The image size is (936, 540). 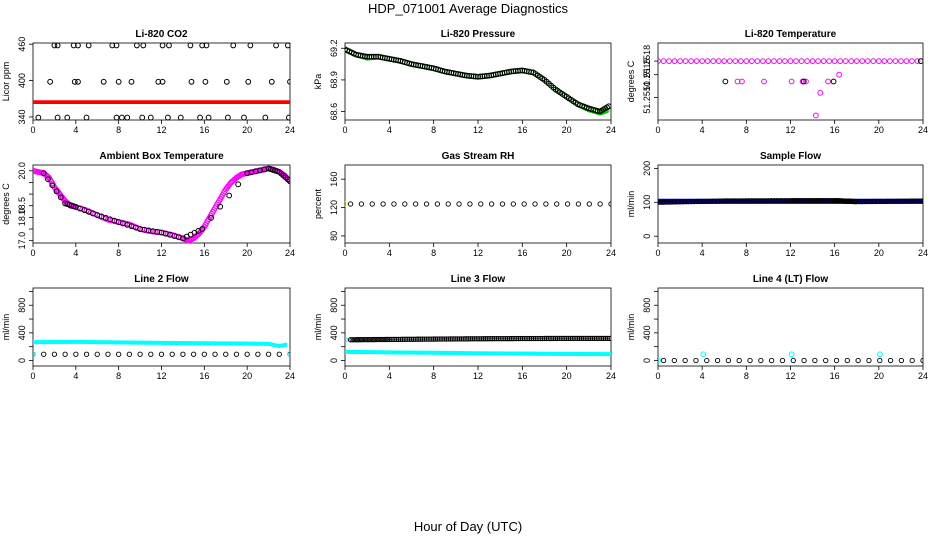 What do you see at coordinates (478, 156) in the screenshot?
I see `panel-title: Gas Stream RH` at bounding box center [478, 156].